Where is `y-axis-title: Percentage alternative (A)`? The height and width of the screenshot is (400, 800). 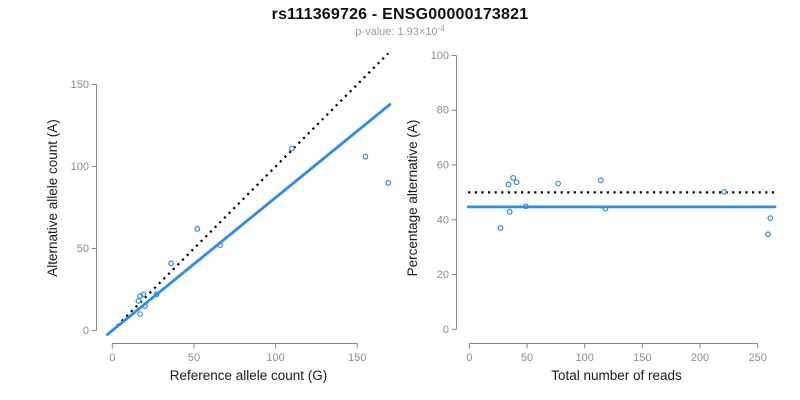 y-axis-title: Percentage alternative (A) is located at coordinates (412, 198).